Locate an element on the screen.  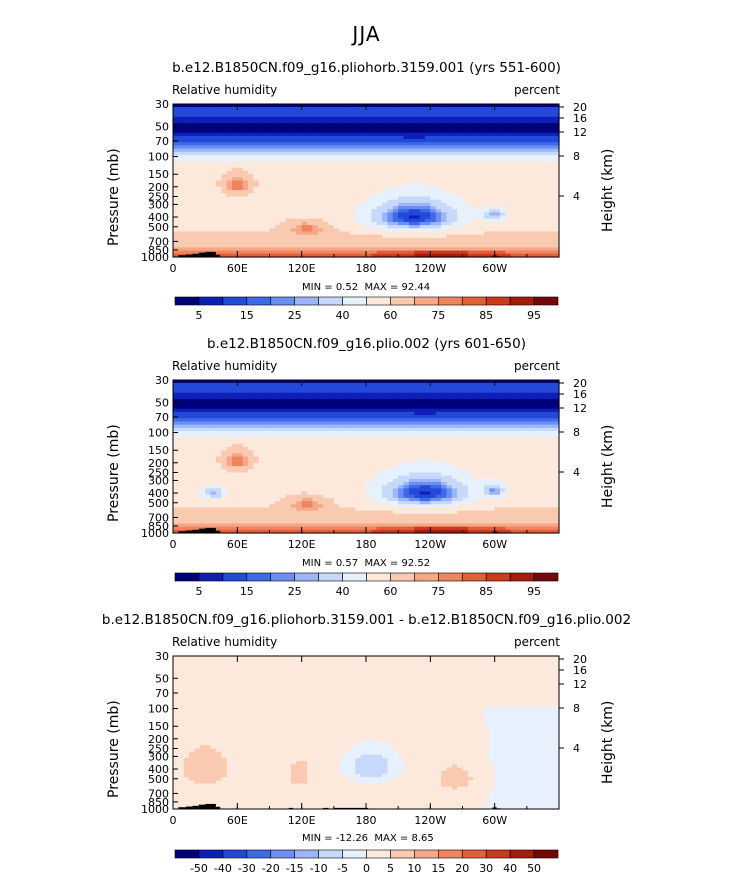
y-tick-label: 200 is located at coordinates (158, 187).